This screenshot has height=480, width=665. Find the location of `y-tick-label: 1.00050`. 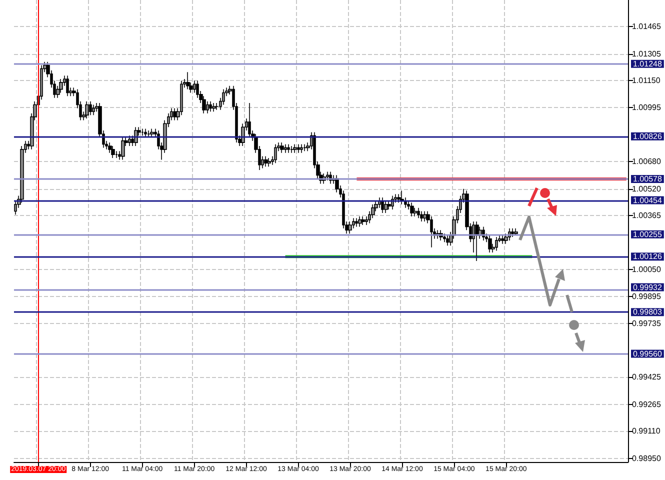

y-tick-label: 1.00050 is located at coordinates (647, 269).